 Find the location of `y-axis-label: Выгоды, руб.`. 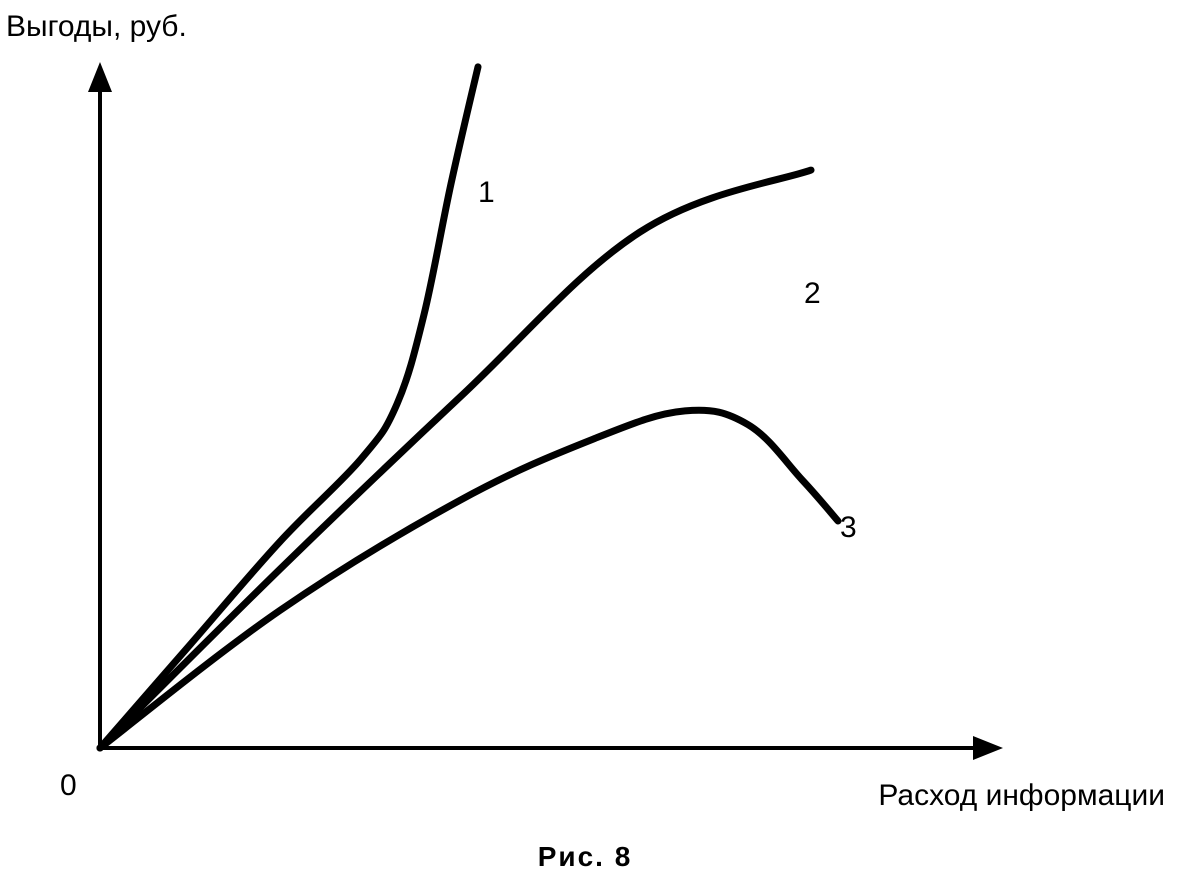

y-axis-label: Выгоды, руб. is located at coordinates (96, 26).